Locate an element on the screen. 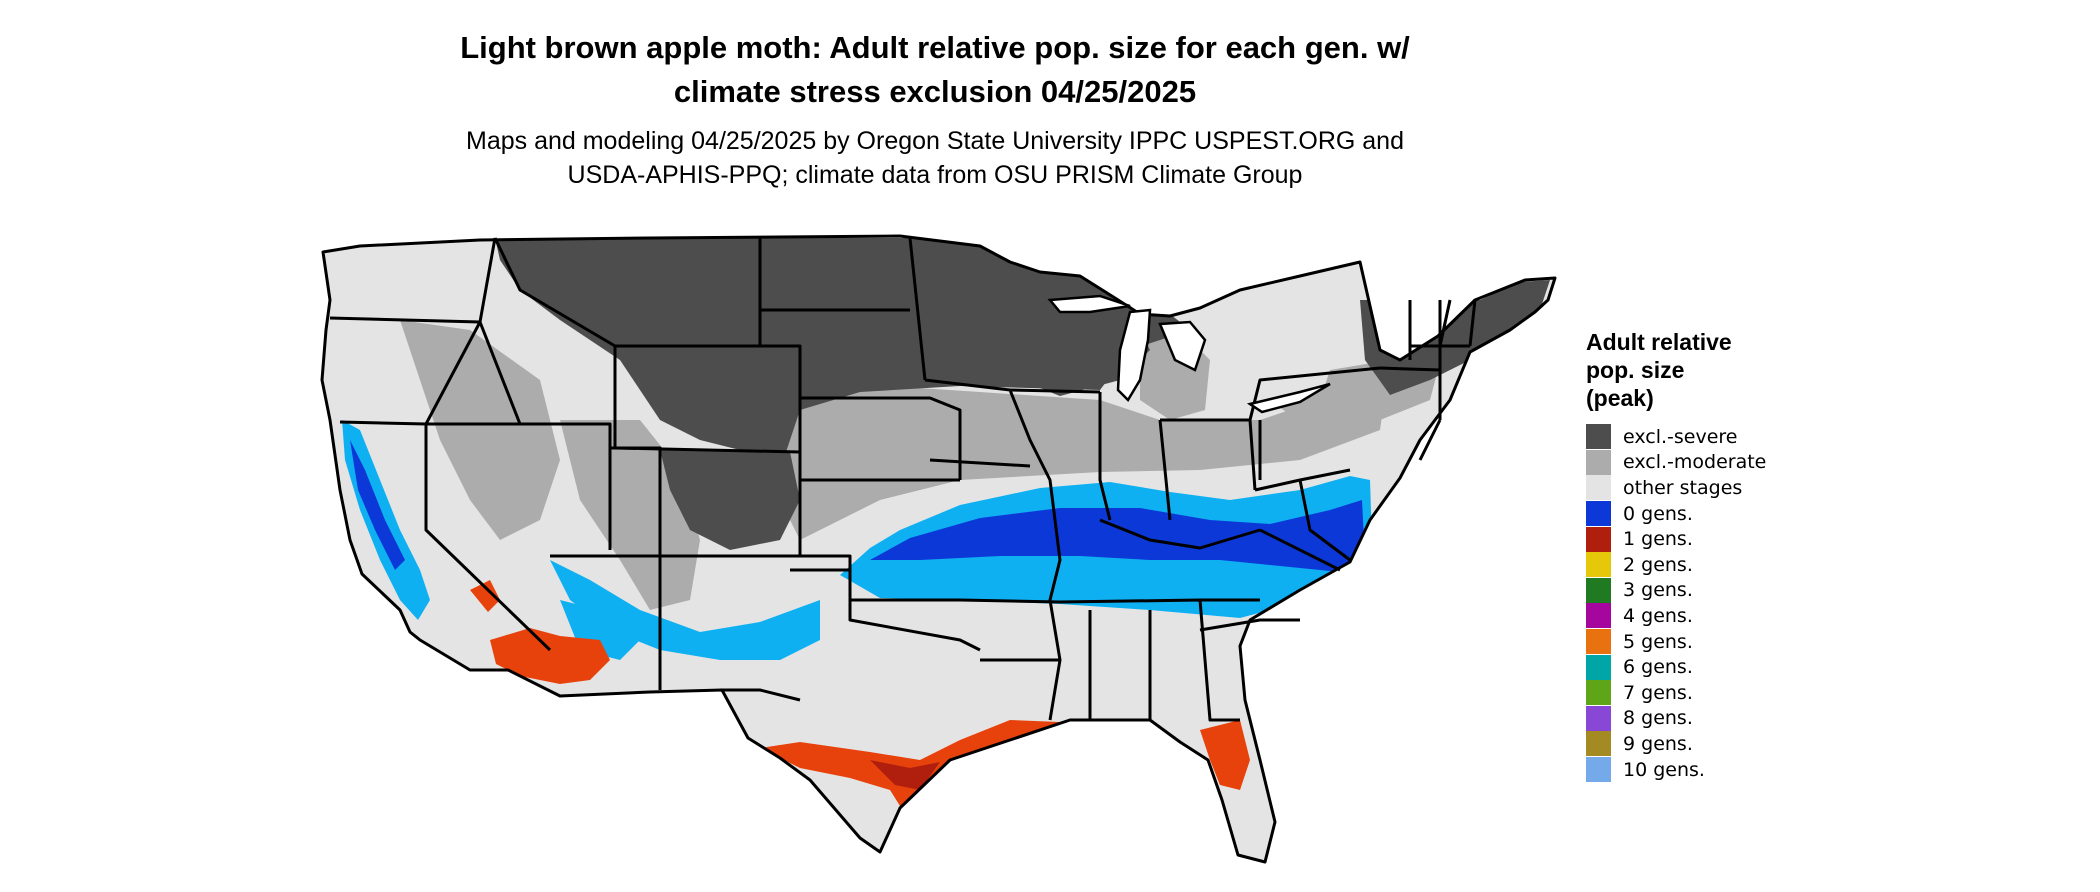 The height and width of the screenshot is (892, 2100). region-excl-severe-north is located at coordinates (842, 354).